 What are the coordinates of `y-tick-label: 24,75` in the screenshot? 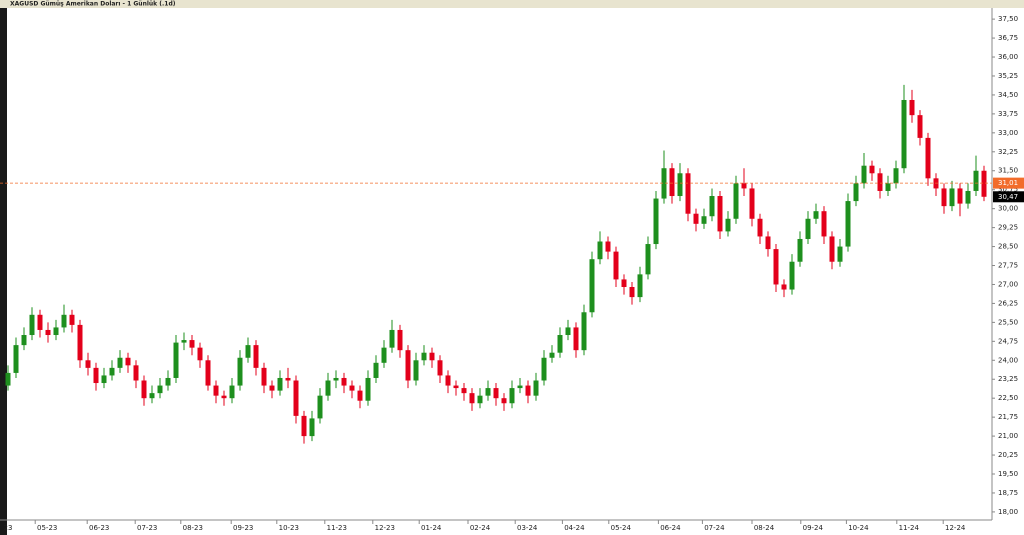 It's located at (1008, 341).